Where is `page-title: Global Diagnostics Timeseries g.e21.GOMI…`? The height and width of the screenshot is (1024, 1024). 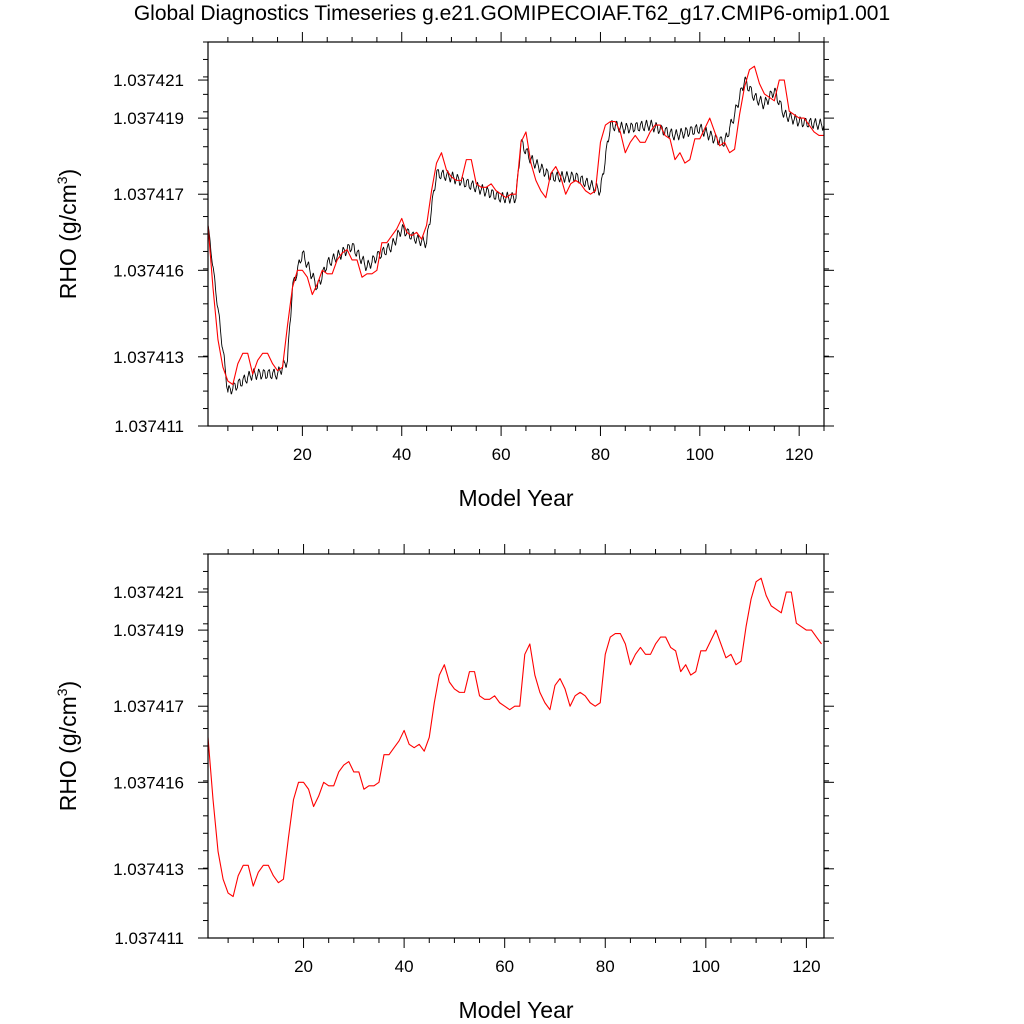 page-title: Global Diagnostics Timeseries g.e21.GOMI… is located at coordinates (512, 13).